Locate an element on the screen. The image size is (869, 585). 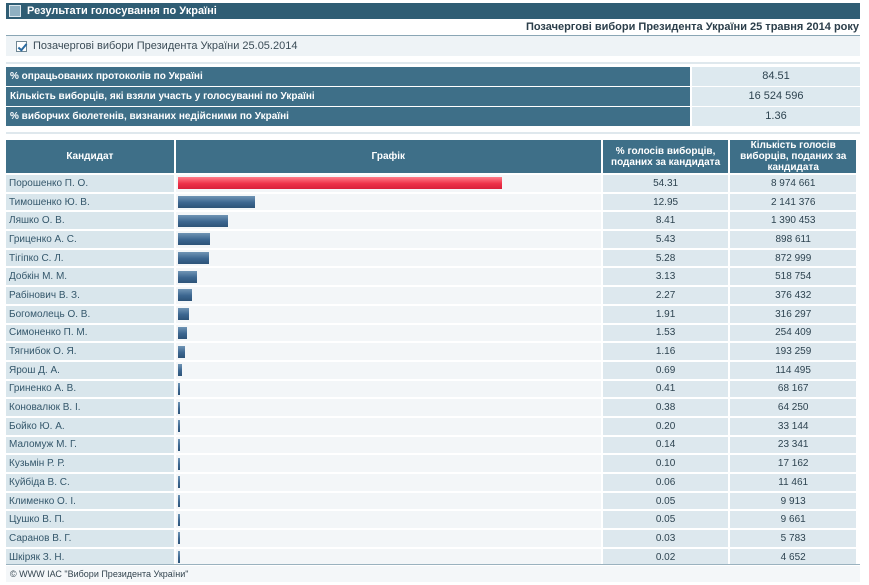
candidate-name: Кузьмін Р. Р. is located at coordinates (90, 463).